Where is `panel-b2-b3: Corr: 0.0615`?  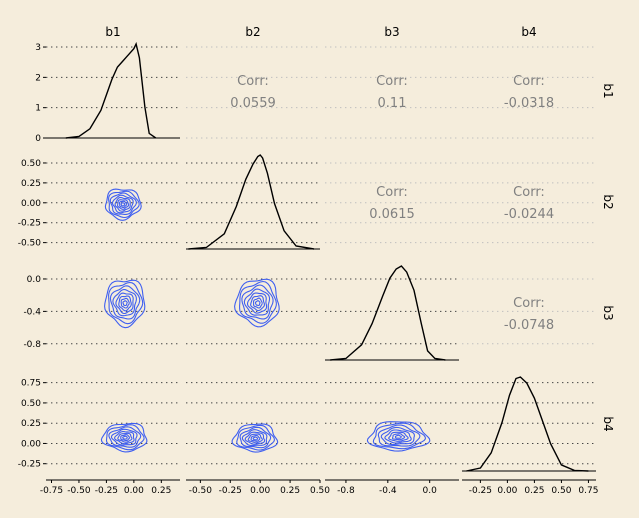
panel-b2-b3: Corr: 0.0615 is located at coordinates (392, 203).